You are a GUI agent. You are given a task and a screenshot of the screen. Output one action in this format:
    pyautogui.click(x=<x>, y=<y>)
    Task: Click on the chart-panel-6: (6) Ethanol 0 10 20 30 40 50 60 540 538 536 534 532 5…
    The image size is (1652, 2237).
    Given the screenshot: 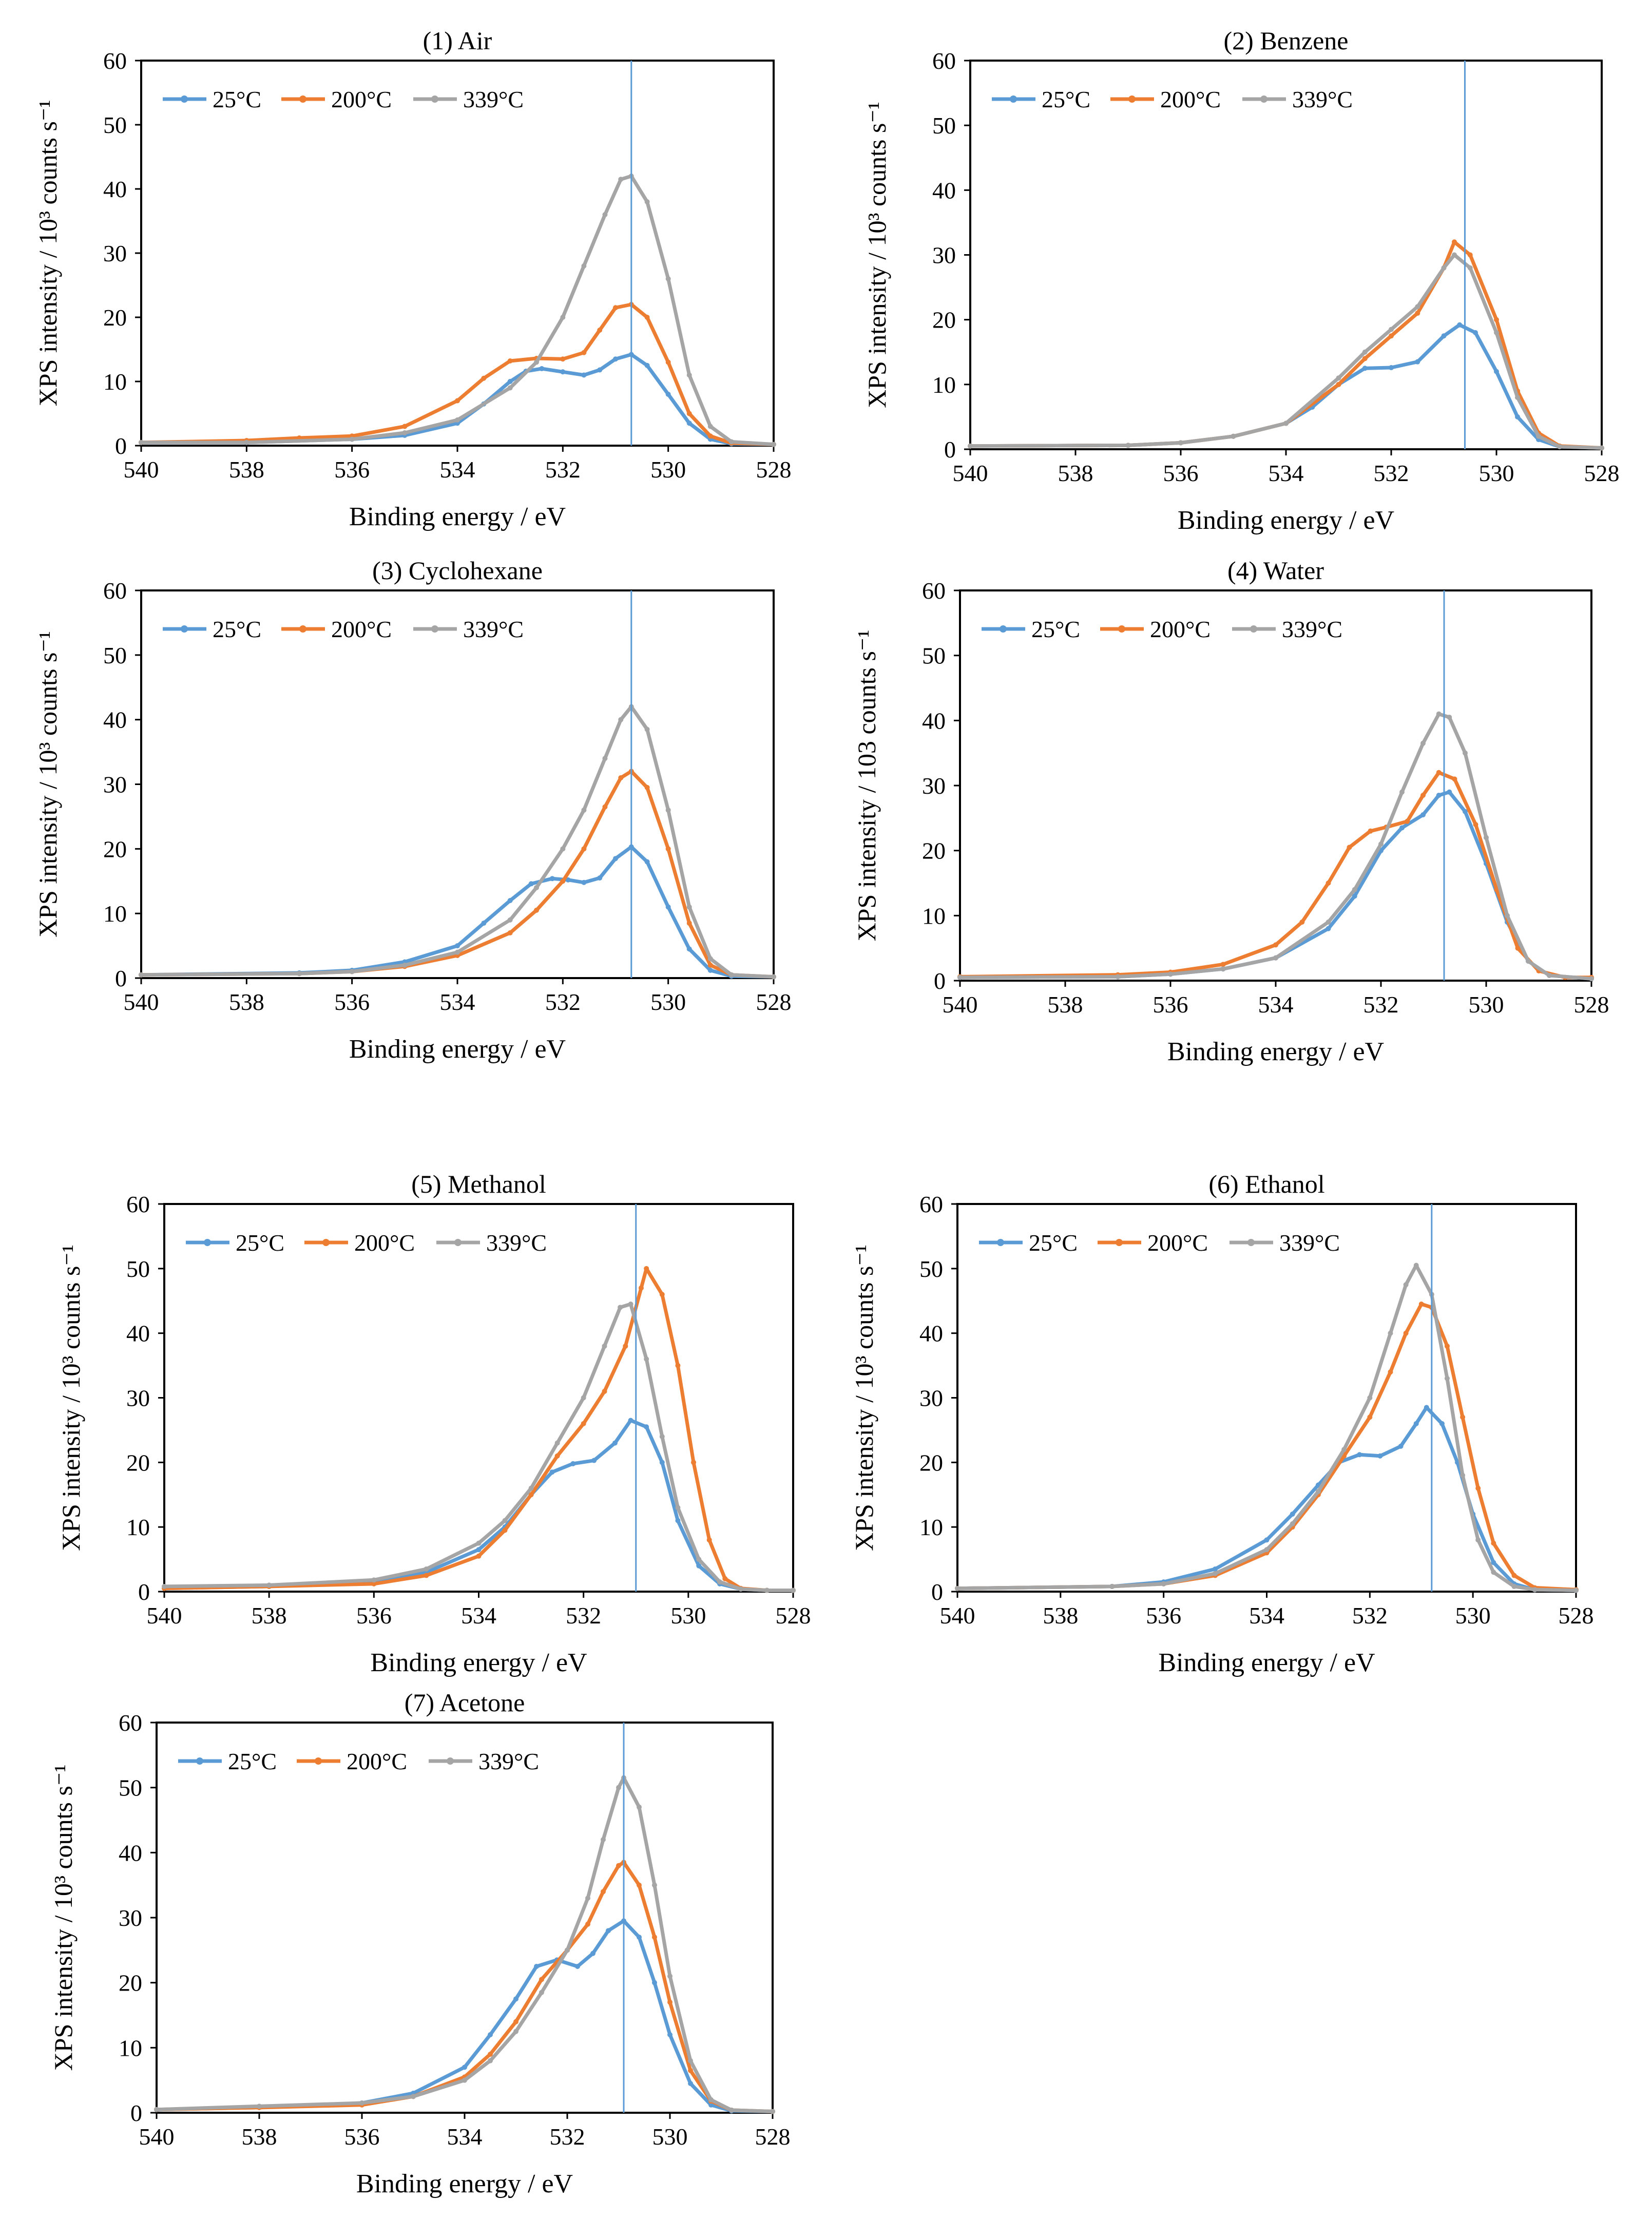 What is the action you would take?
    pyautogui.click(x=1222, y=1423)
    